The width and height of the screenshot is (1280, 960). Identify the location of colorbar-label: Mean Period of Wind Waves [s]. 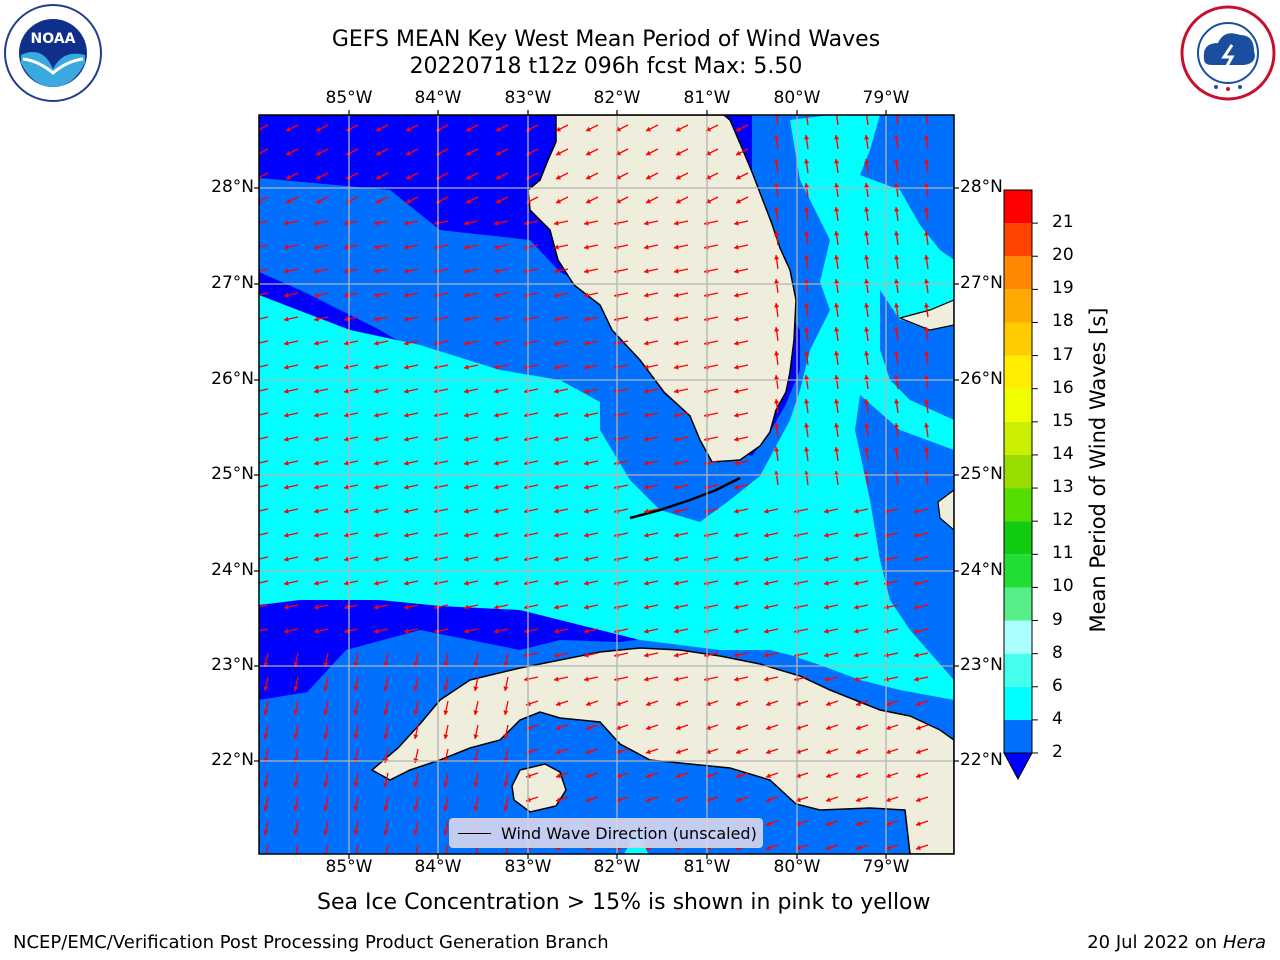
(1098, 470).